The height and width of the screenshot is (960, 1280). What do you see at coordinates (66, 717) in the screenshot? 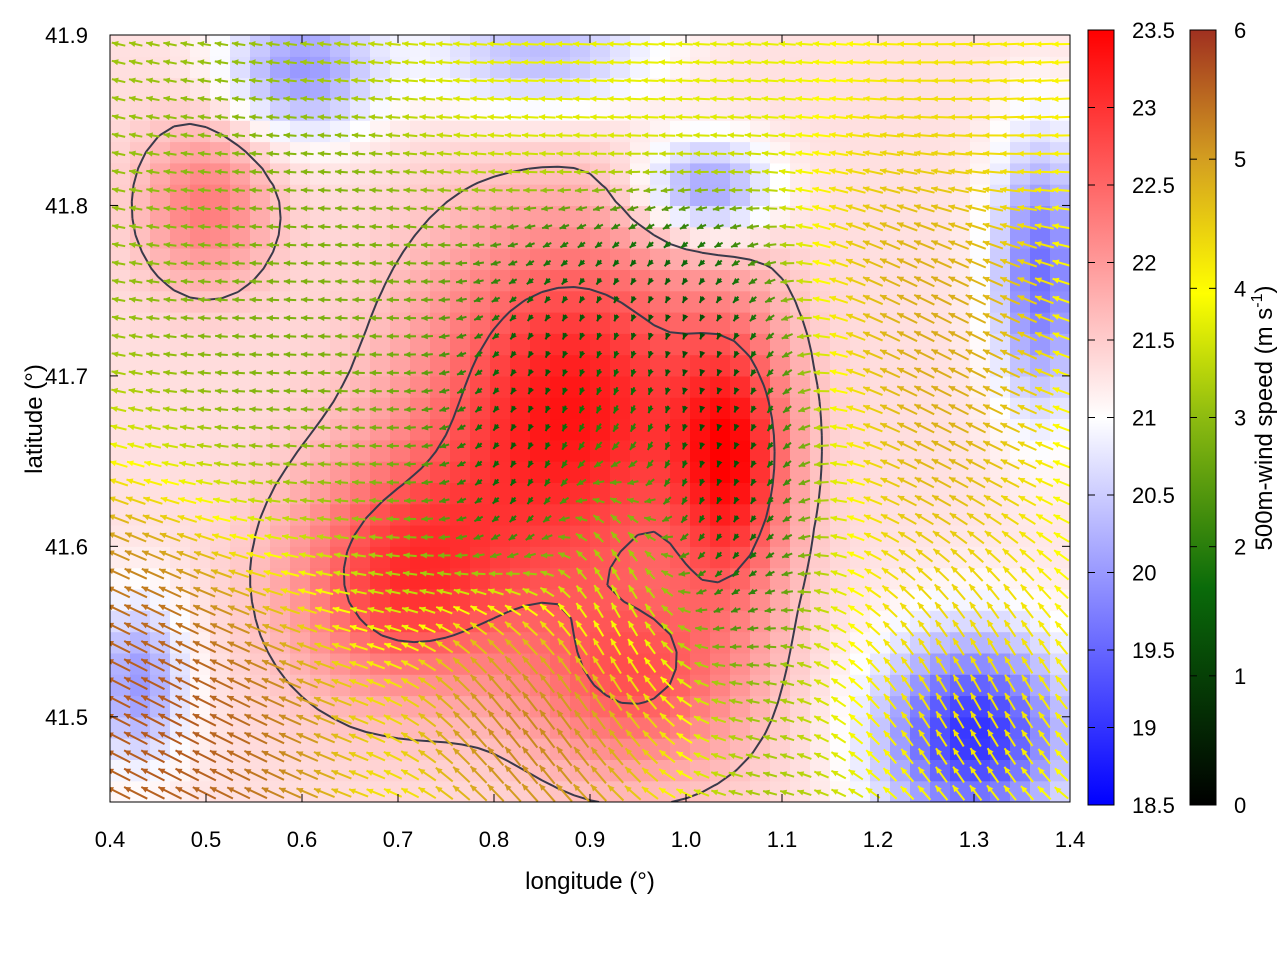
I see `y-tick-label: 41.5` at bounding box center [66, 717].